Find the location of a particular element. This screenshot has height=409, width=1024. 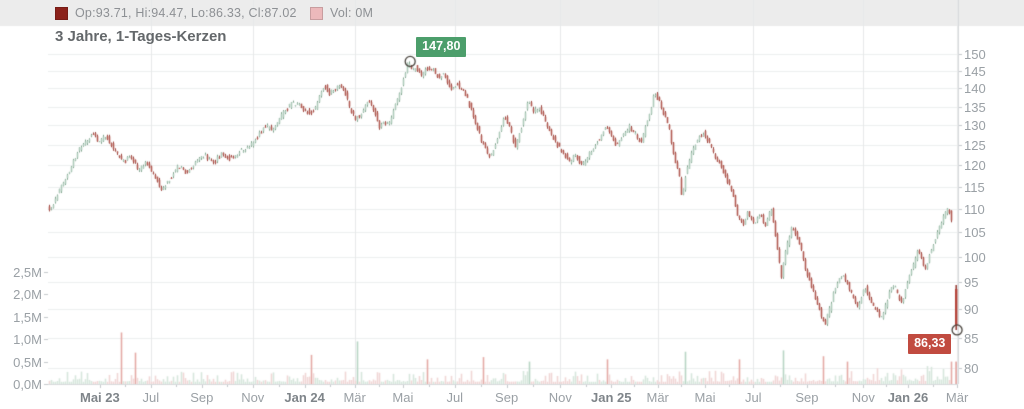

legend-item-volume: Vol: 0M is located at coordinates (341, 13).